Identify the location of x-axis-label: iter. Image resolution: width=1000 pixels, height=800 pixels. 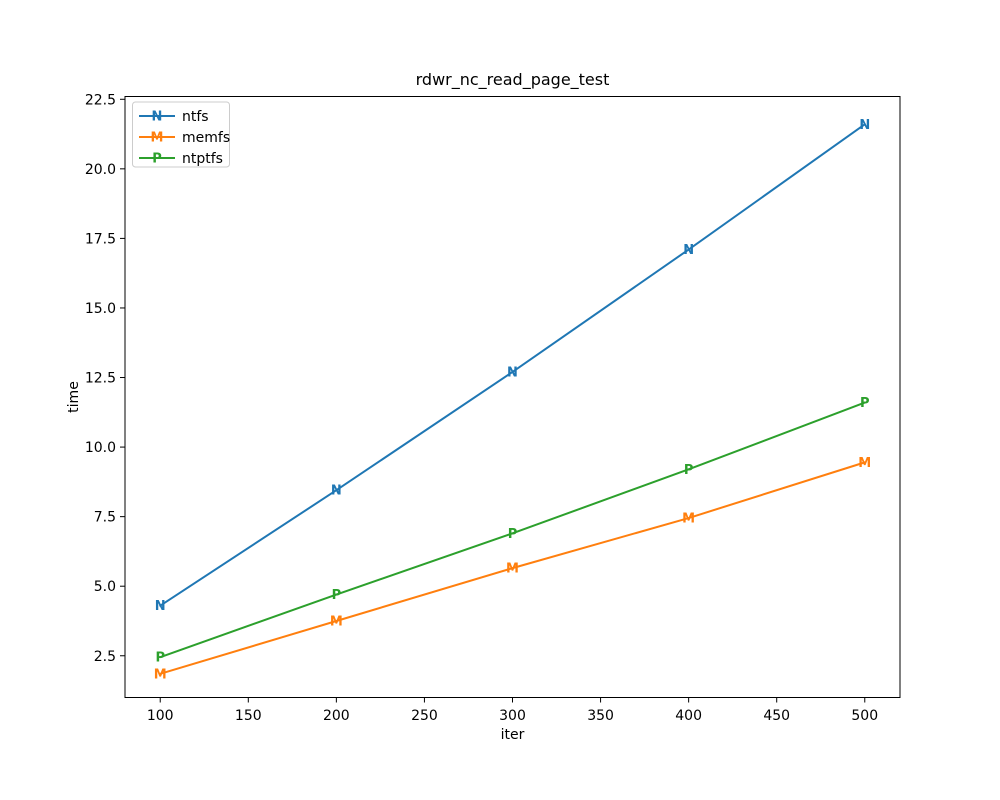
(512, 735).